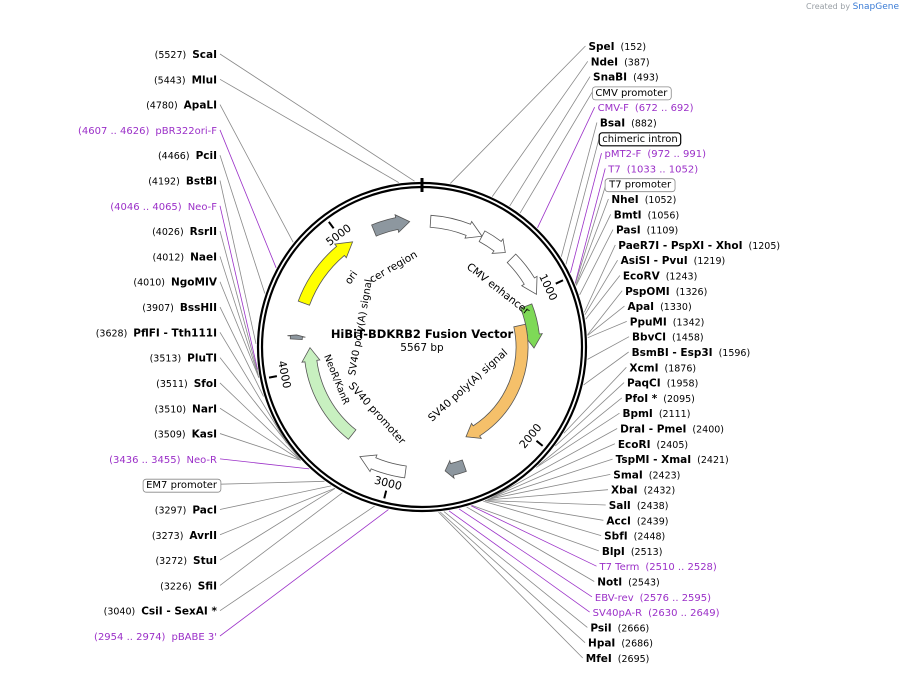 The height and width of the screenshot is (675, 907). Describe the element at coordinates (613, 169) in the screenshot. I see `label-name: T7` at that location.